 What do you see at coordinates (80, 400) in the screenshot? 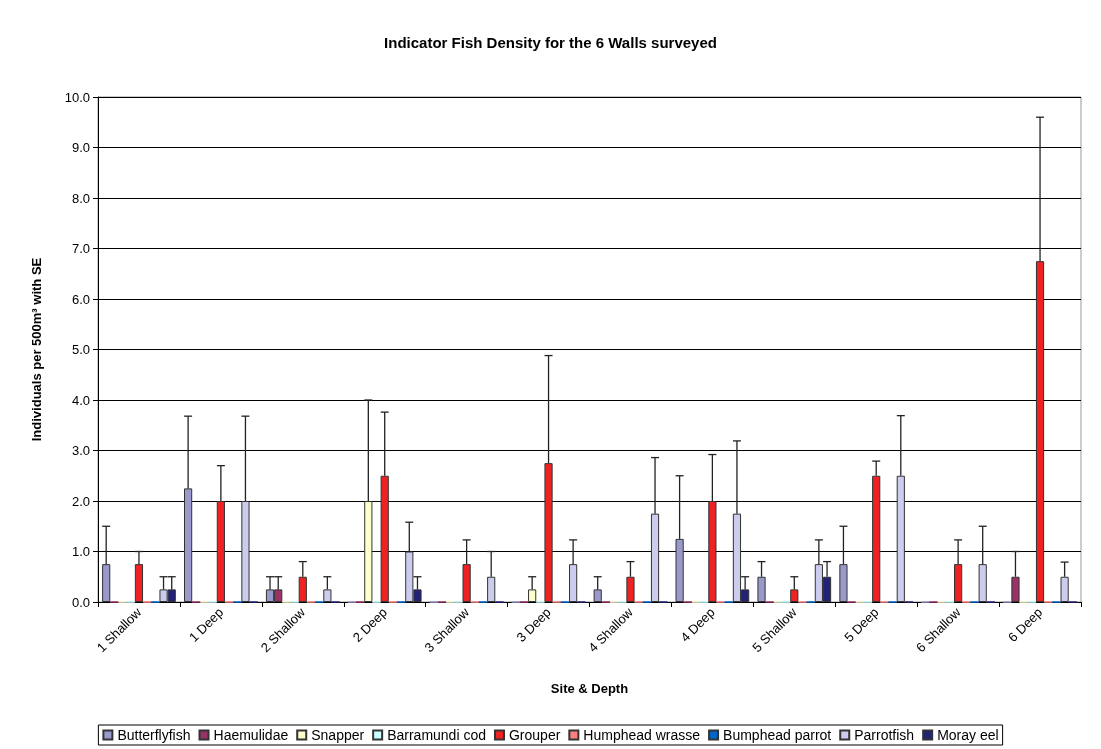
I see `y-tick-label: 4.0` at bounding box center [80, 400].